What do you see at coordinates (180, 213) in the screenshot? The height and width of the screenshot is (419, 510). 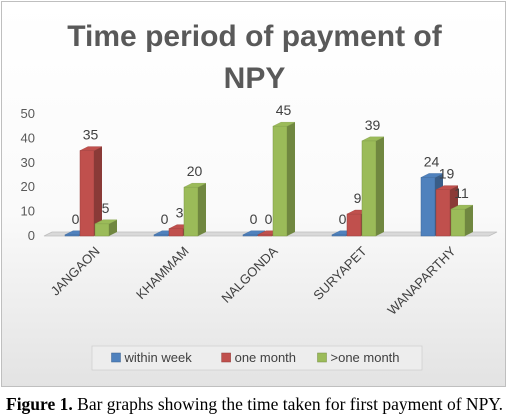 I see `data-label: 3` at bounding box center [180, 213].